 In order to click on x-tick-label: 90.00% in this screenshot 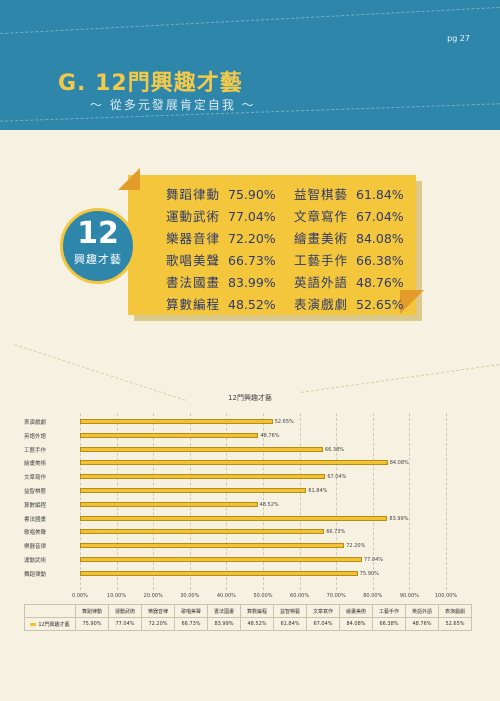, I will do `click(409, 596)`.